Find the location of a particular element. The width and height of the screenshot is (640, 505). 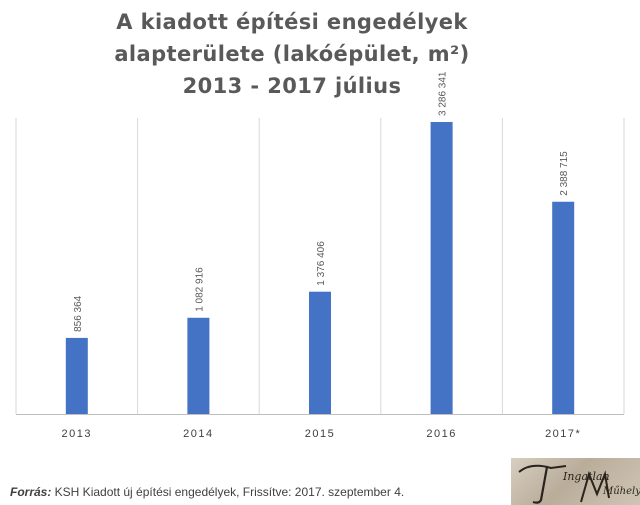

bar-2016 is located at coordinates (441, 267).